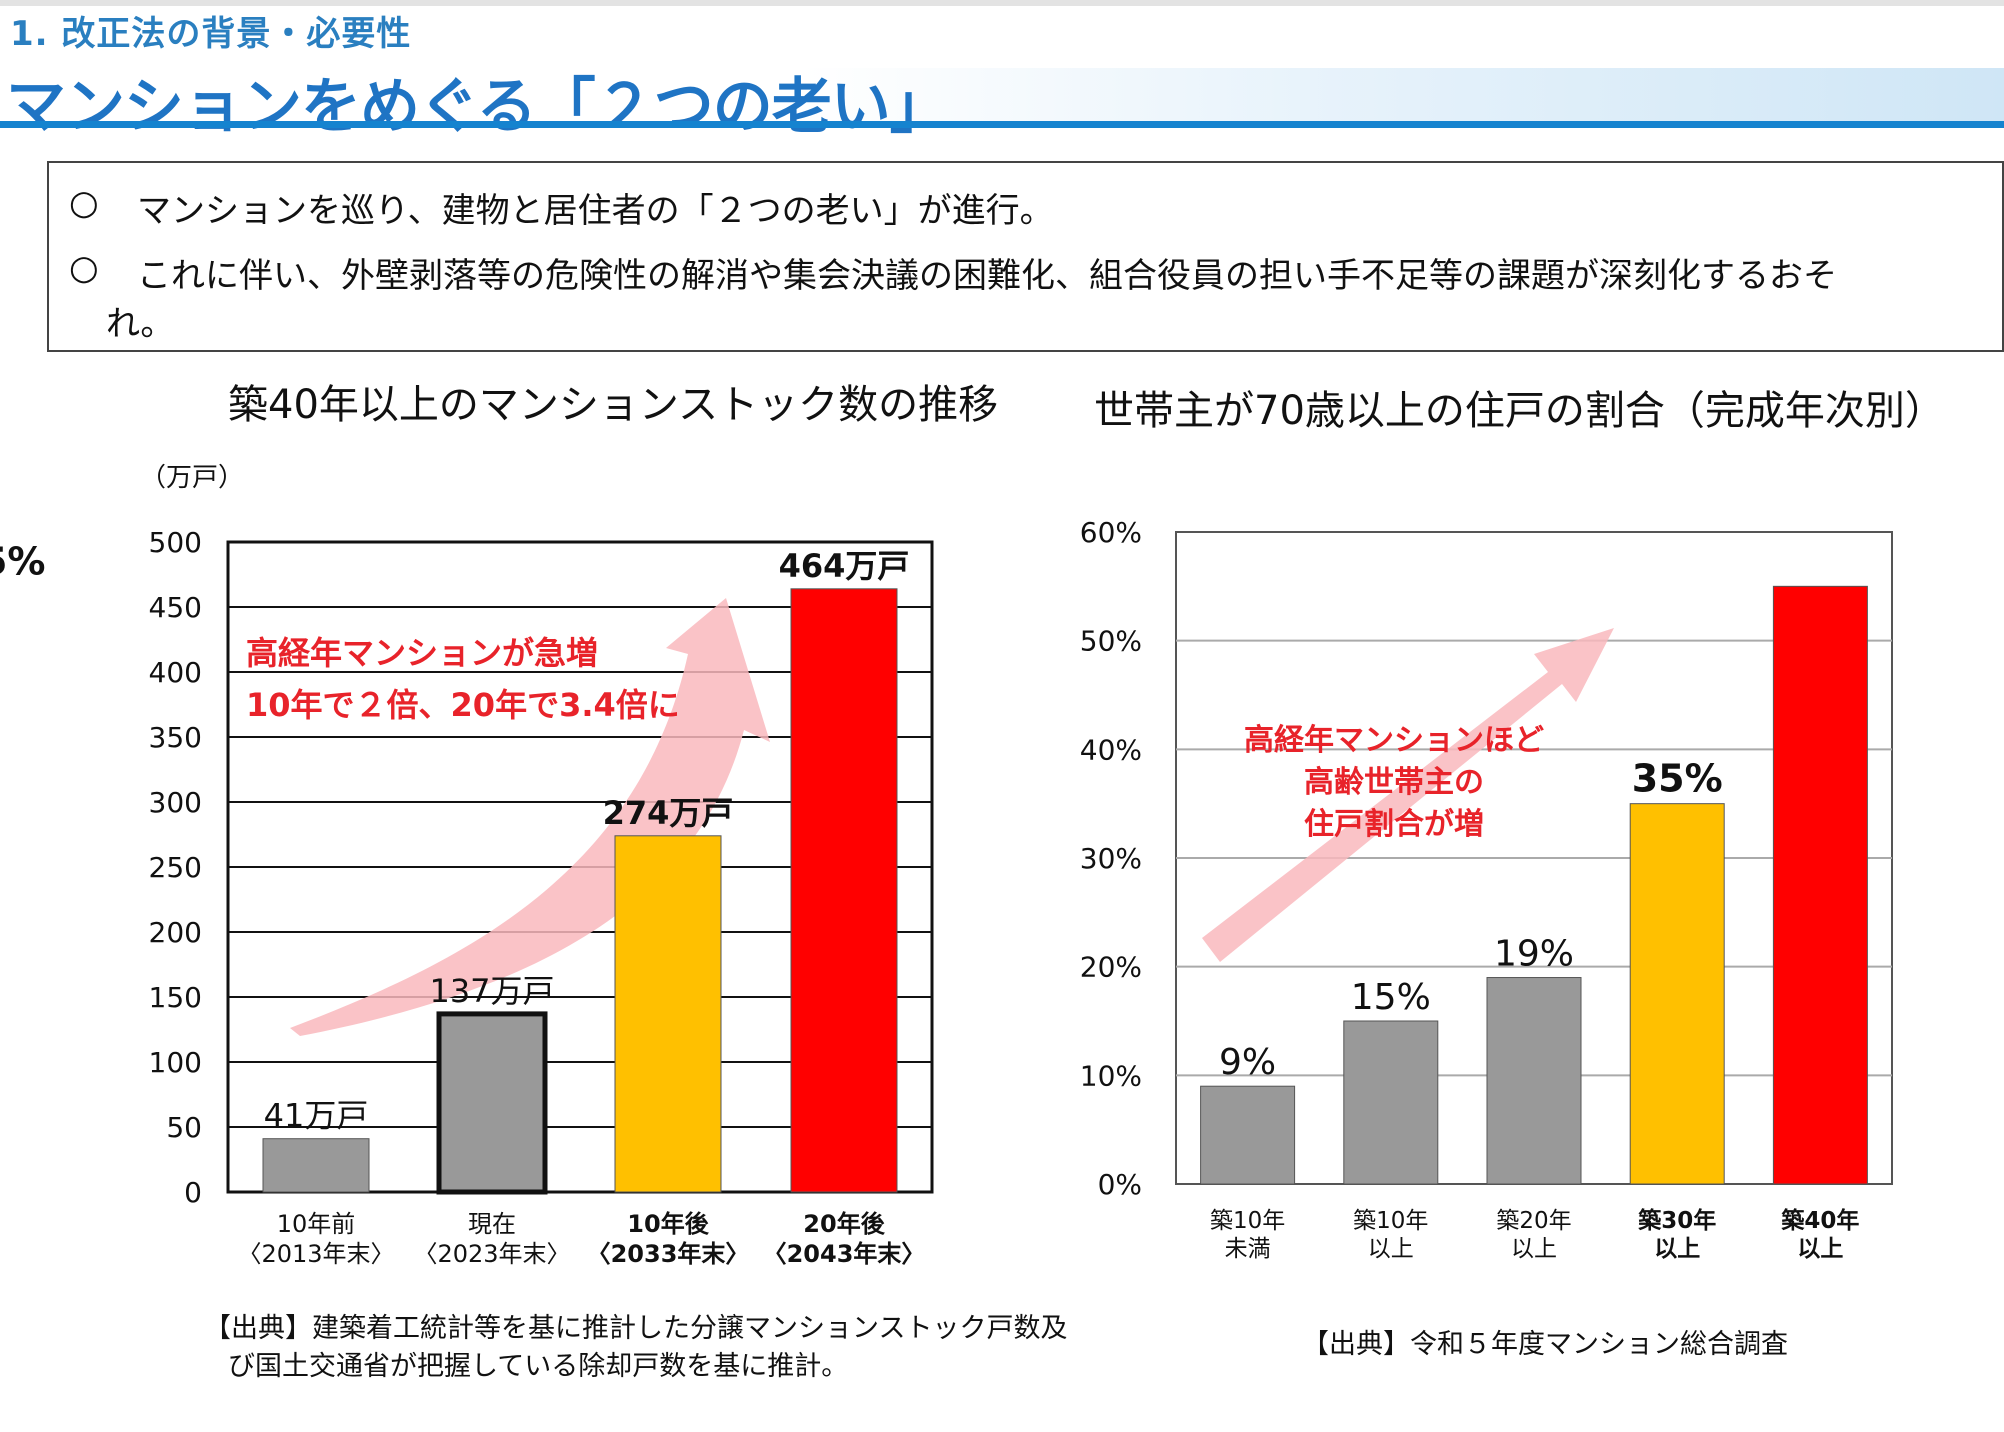 The height and width of the screenshot is (1432, 2004). What do you see at coordinates (193, 1192) in the screenshot?
I see `y-tick-label: 0` at bounding box center [193, 1192].